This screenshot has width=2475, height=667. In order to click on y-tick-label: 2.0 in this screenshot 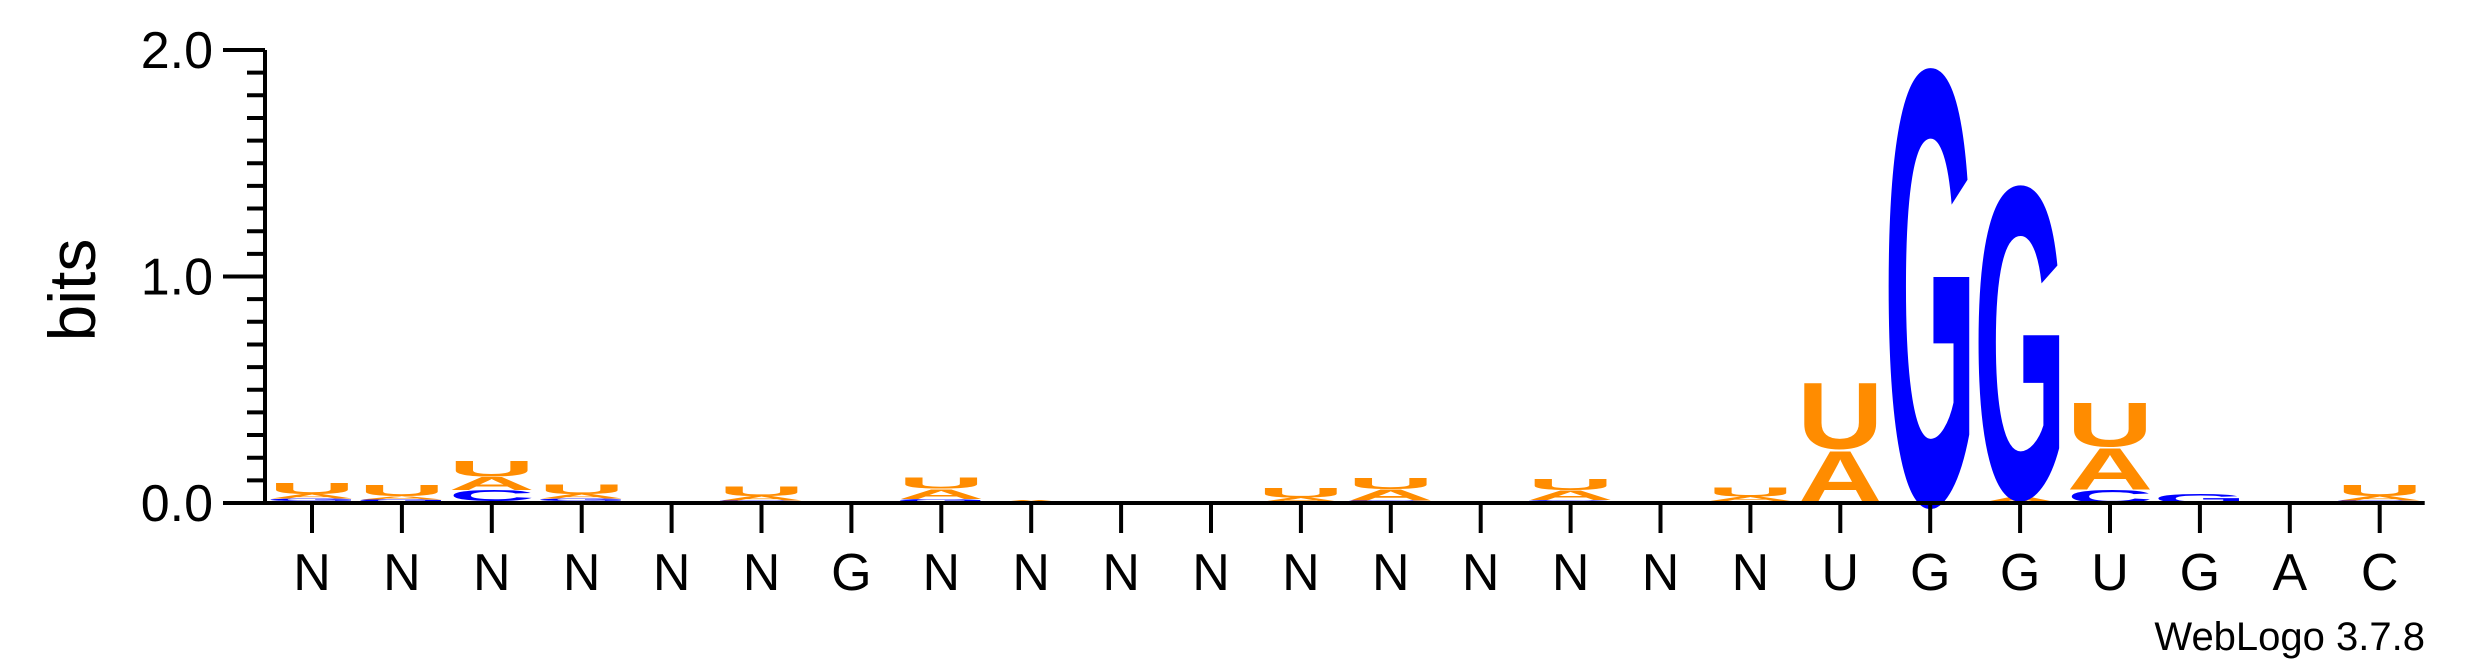, I will do `click(177, 51)`.